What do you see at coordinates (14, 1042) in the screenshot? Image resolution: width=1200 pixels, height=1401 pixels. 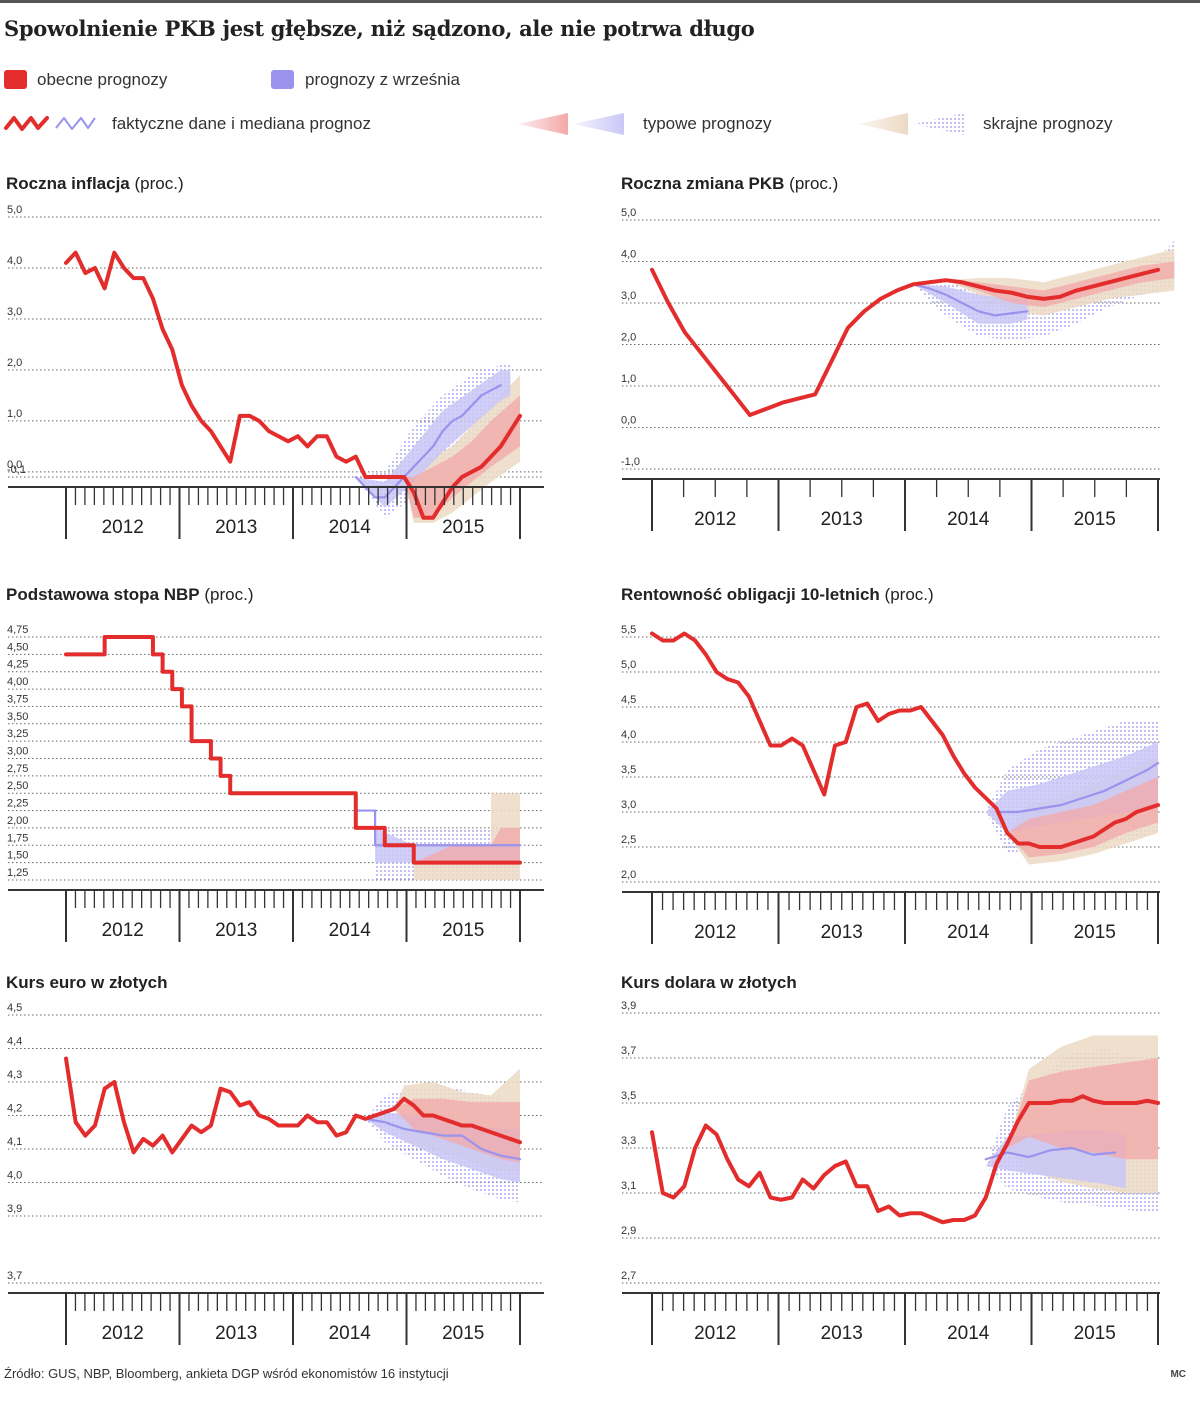 I see `y-tick-label: 4,4` at bounding box center [14, 1042].